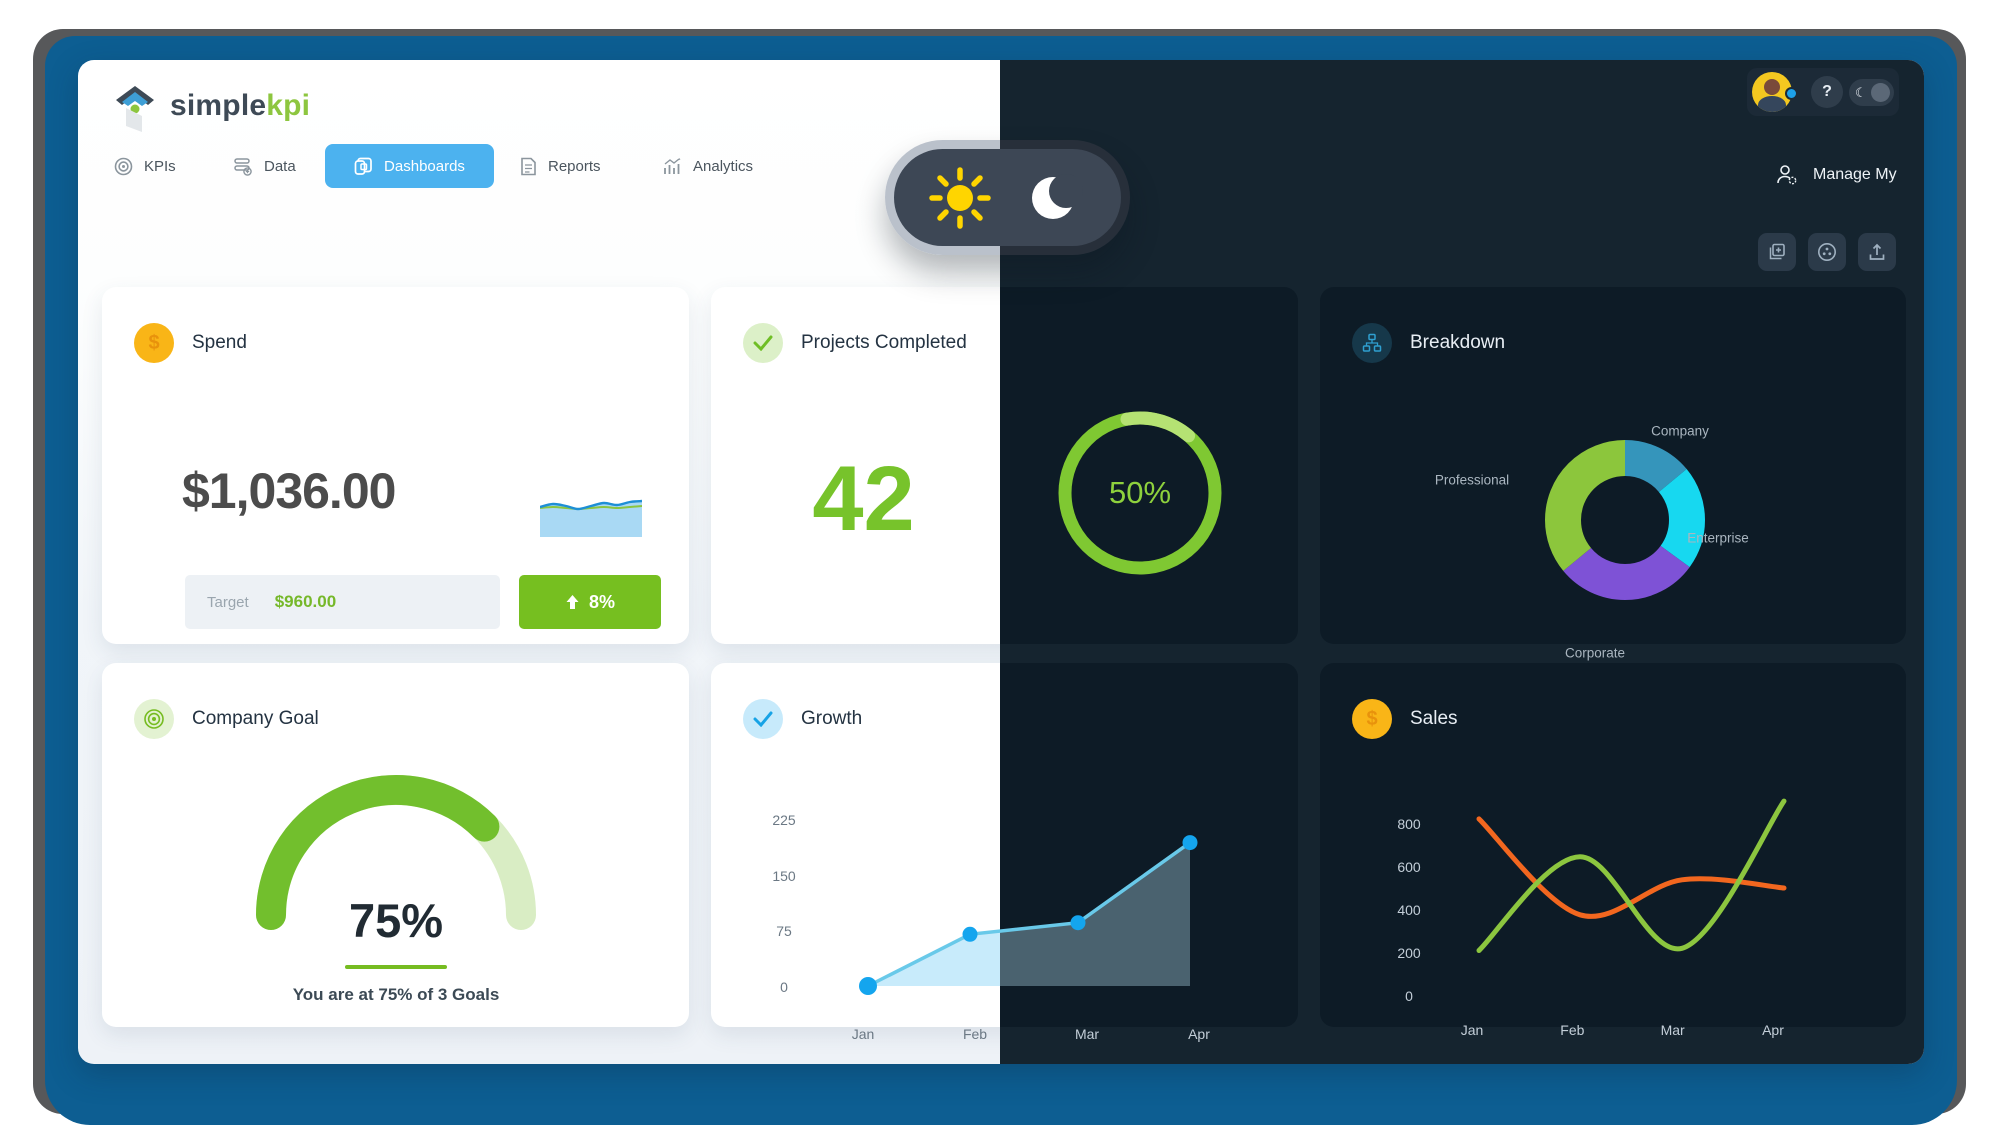  I want to click on spend-value: $1,036.00, so click(289, 491).